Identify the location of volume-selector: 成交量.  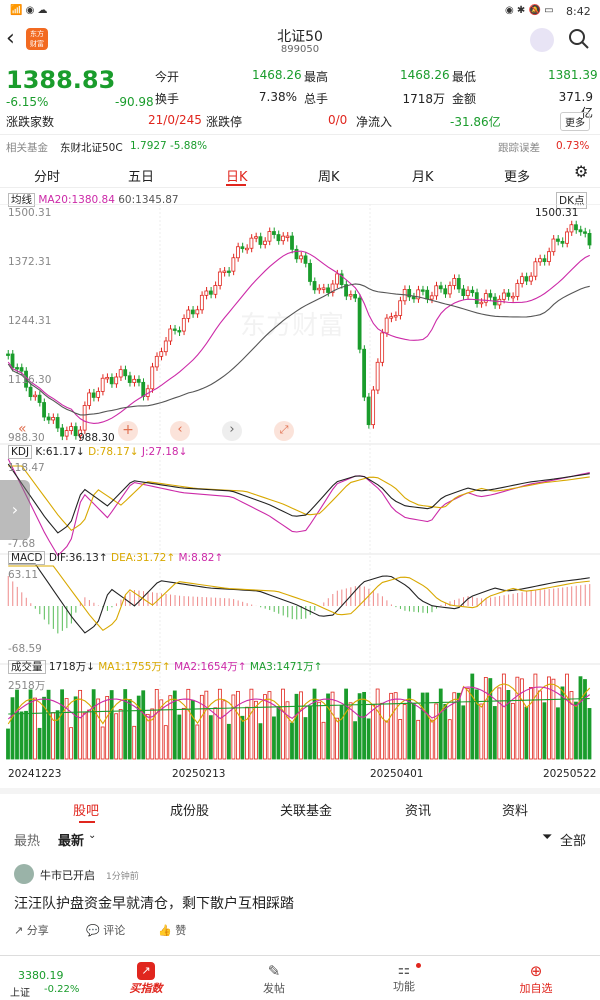
(27, 667).